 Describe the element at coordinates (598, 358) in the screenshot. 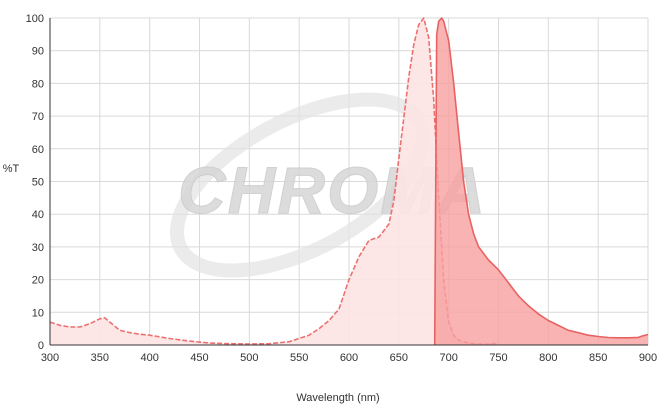

I see `x-tick-label: 850` at that location.